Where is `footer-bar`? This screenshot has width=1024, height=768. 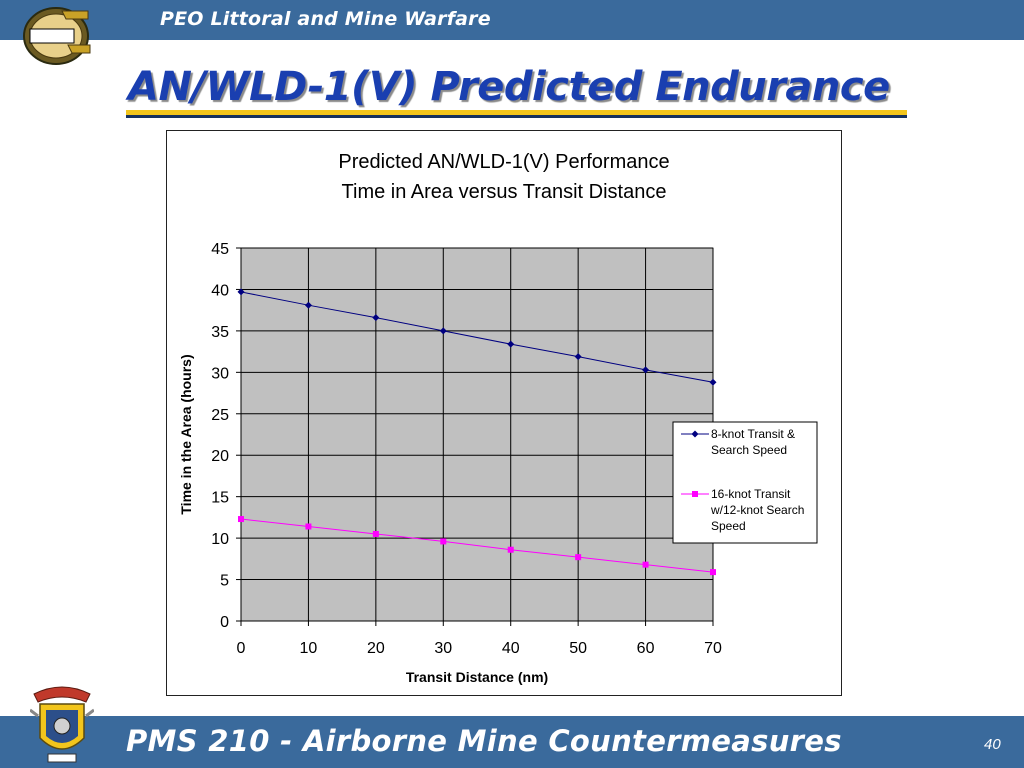
footer-bar is located at coordinates (512, 742).